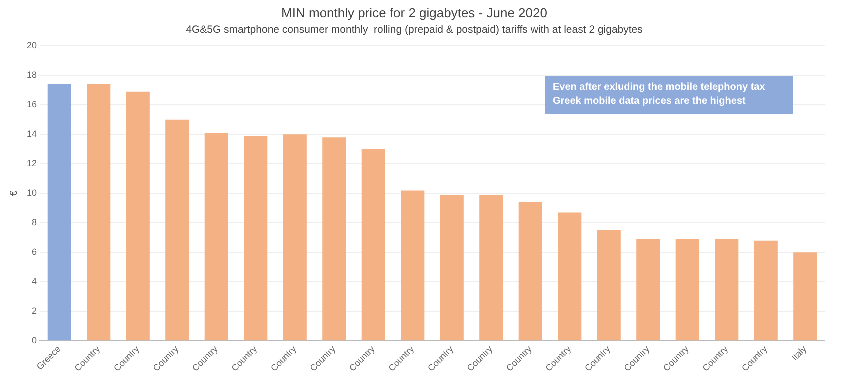 The image size is (865, 381). I want to click on y-tick-label: 8, so click(35, 223).